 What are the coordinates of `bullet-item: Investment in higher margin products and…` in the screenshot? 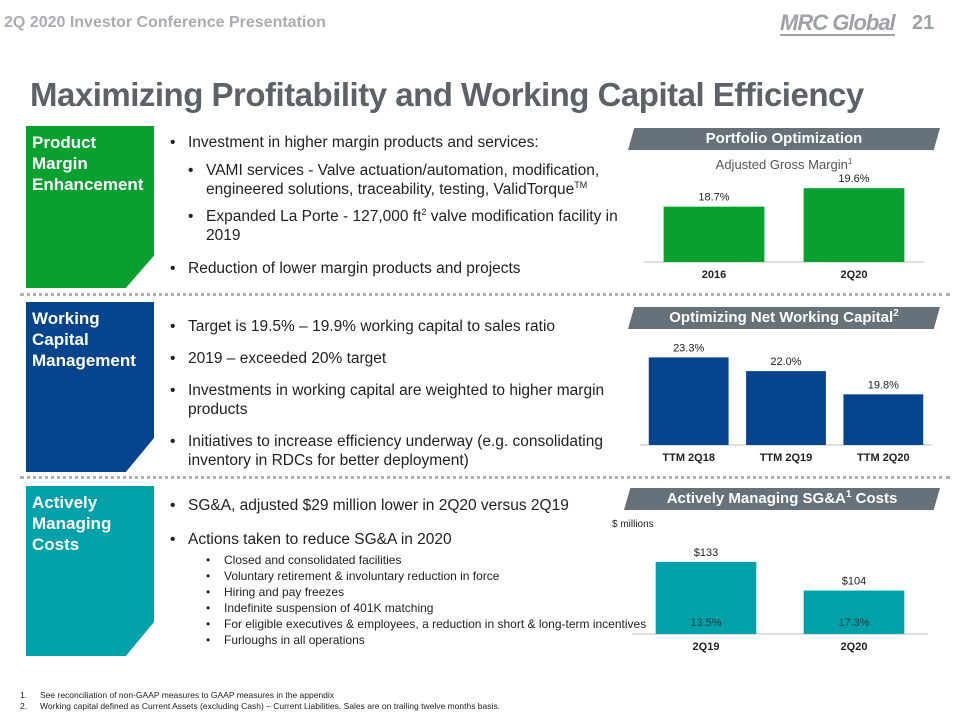 It's located at (395, 142).